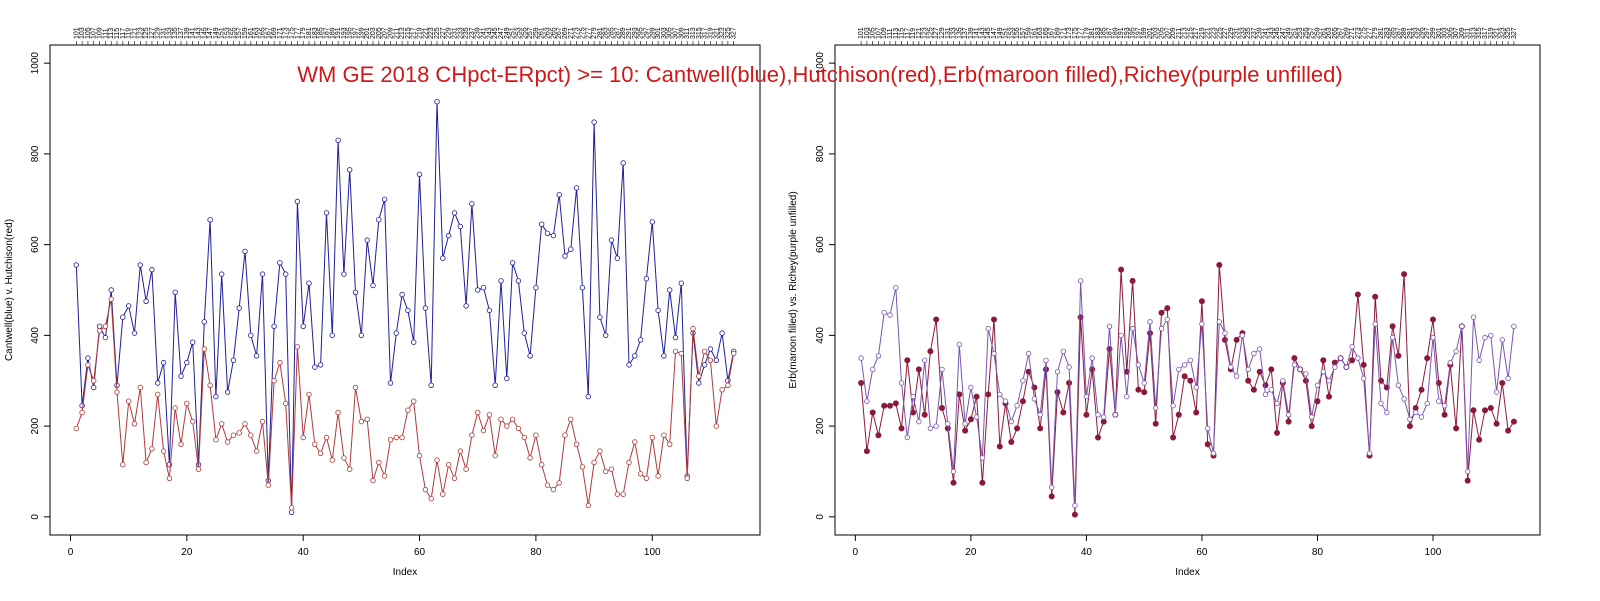  What do you see at coordinates (606, 33) in the screenshot?
I see `top-tick-label: 283` at bounding box center [606, 33].